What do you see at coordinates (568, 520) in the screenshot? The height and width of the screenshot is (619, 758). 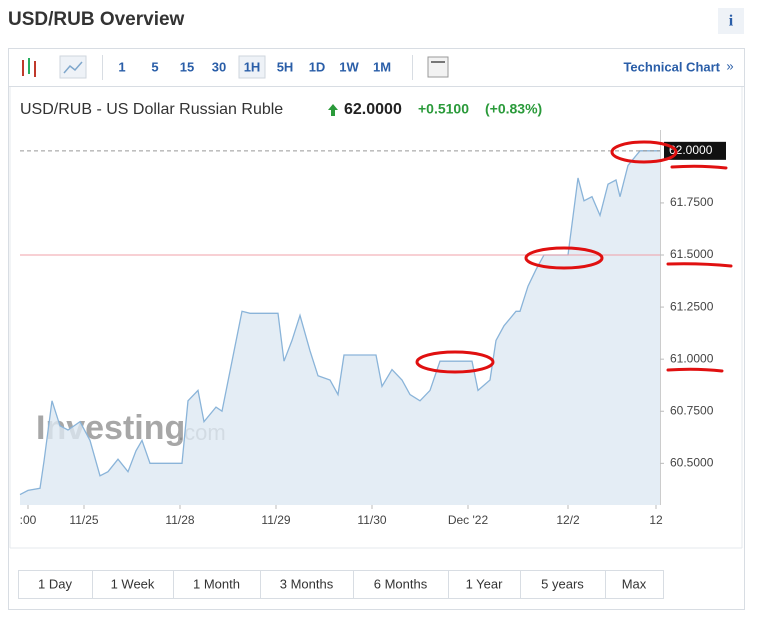 I see `x-tick-label: 12/2` at bounding box center [568, 520].